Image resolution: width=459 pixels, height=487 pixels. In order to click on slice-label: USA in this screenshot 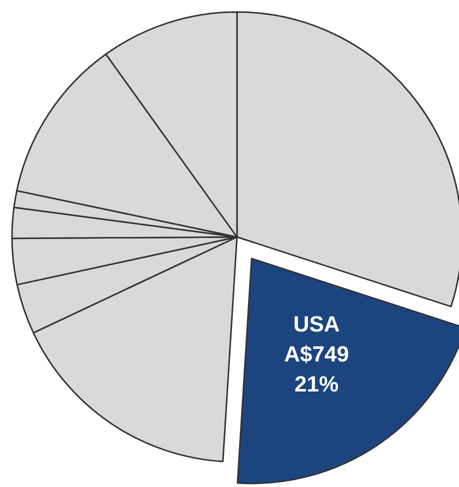, I will do `click(316, 324)`.